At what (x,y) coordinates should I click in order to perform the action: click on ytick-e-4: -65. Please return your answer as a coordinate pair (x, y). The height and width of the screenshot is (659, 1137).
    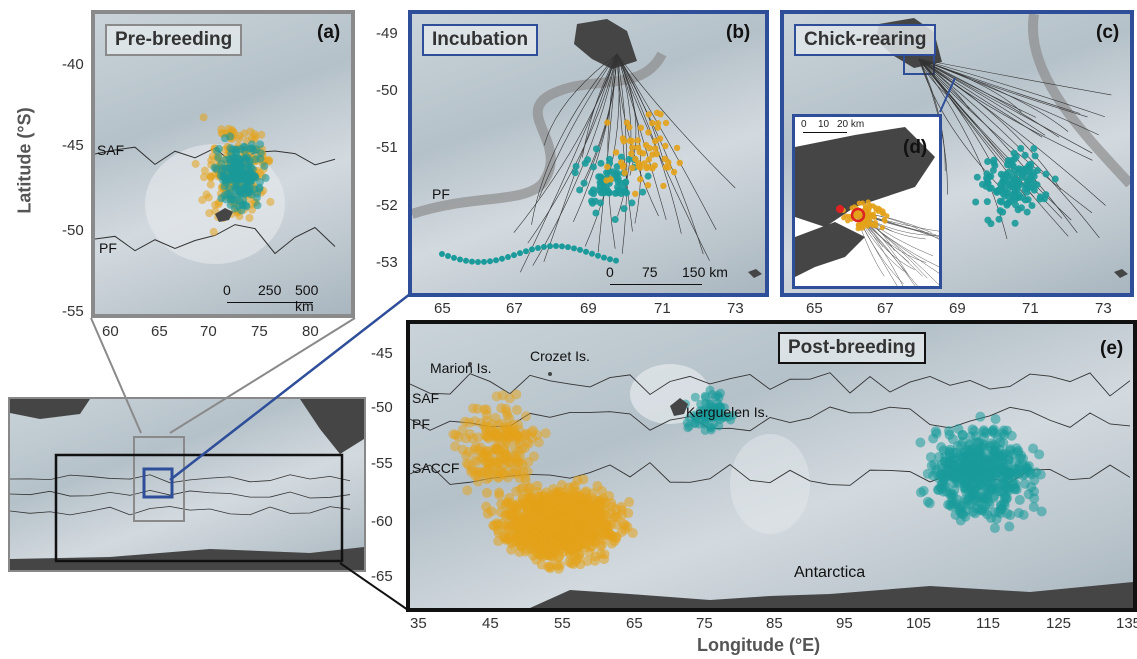
    Looking at the image, I should click on (382, 576).